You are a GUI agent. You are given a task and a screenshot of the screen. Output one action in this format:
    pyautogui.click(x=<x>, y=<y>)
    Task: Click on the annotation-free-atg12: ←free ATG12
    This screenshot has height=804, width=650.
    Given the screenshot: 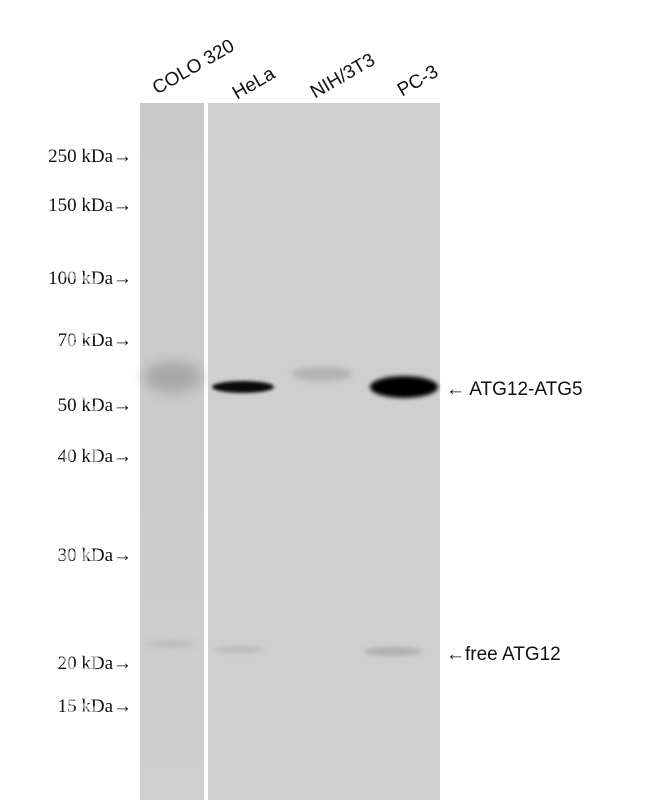 What is the action you would take?
    pyautogui.click(x=503, y=654)
    